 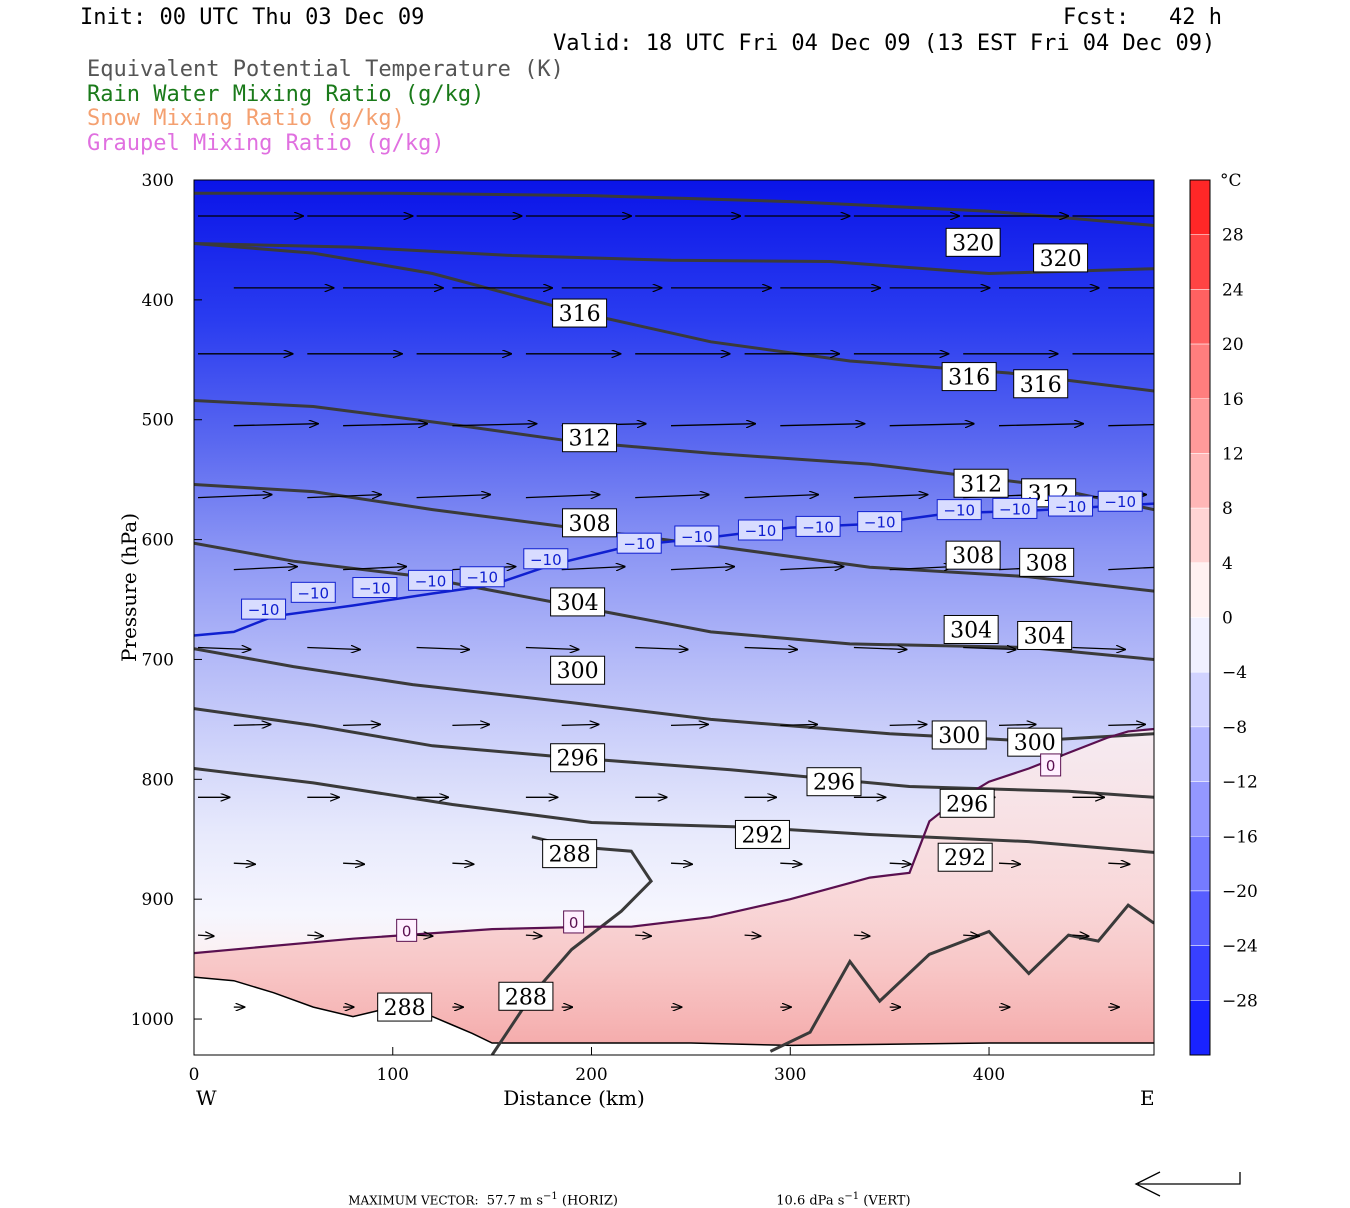 What do you see at coordinates (1035, 742) in the screenshot?
I see `theta-e-label-300: 300` at bounding box center [1035, 742].